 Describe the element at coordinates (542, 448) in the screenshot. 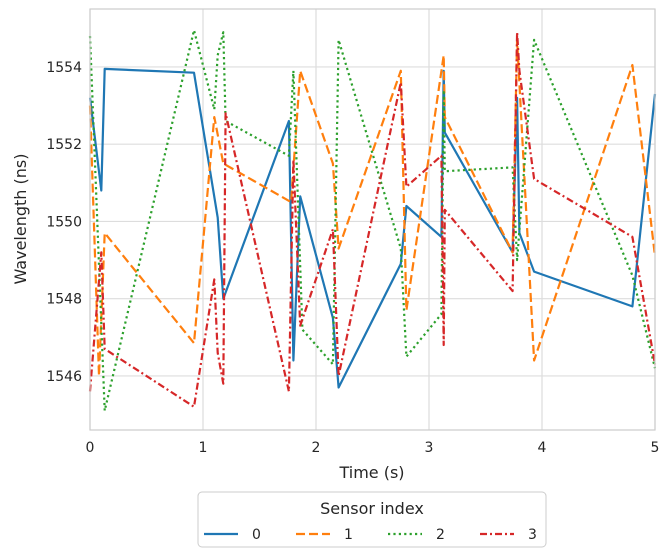

I see `x-tick-label: 4` at that location.